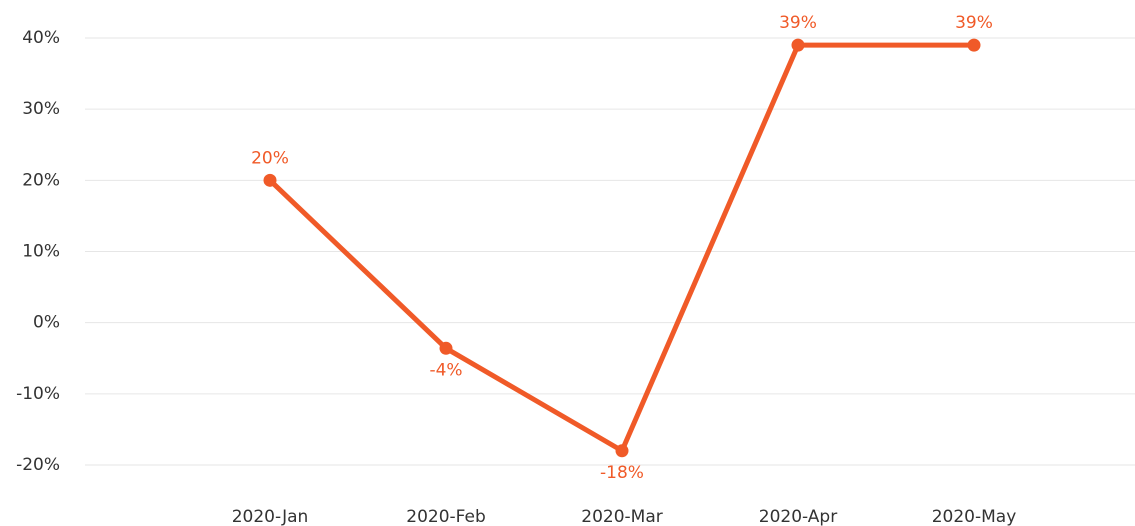  Describe the element at coordinates (270, 158) in the screenshot. I see `data-label: 20%` at that location.